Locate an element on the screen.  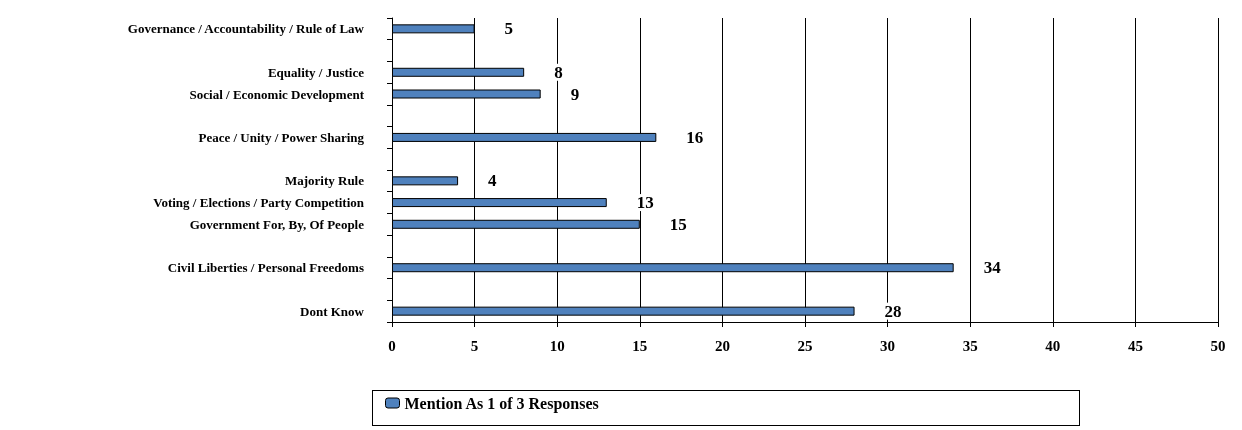
y-tick-label: Majority Rule is located at coordinates (324, 181).